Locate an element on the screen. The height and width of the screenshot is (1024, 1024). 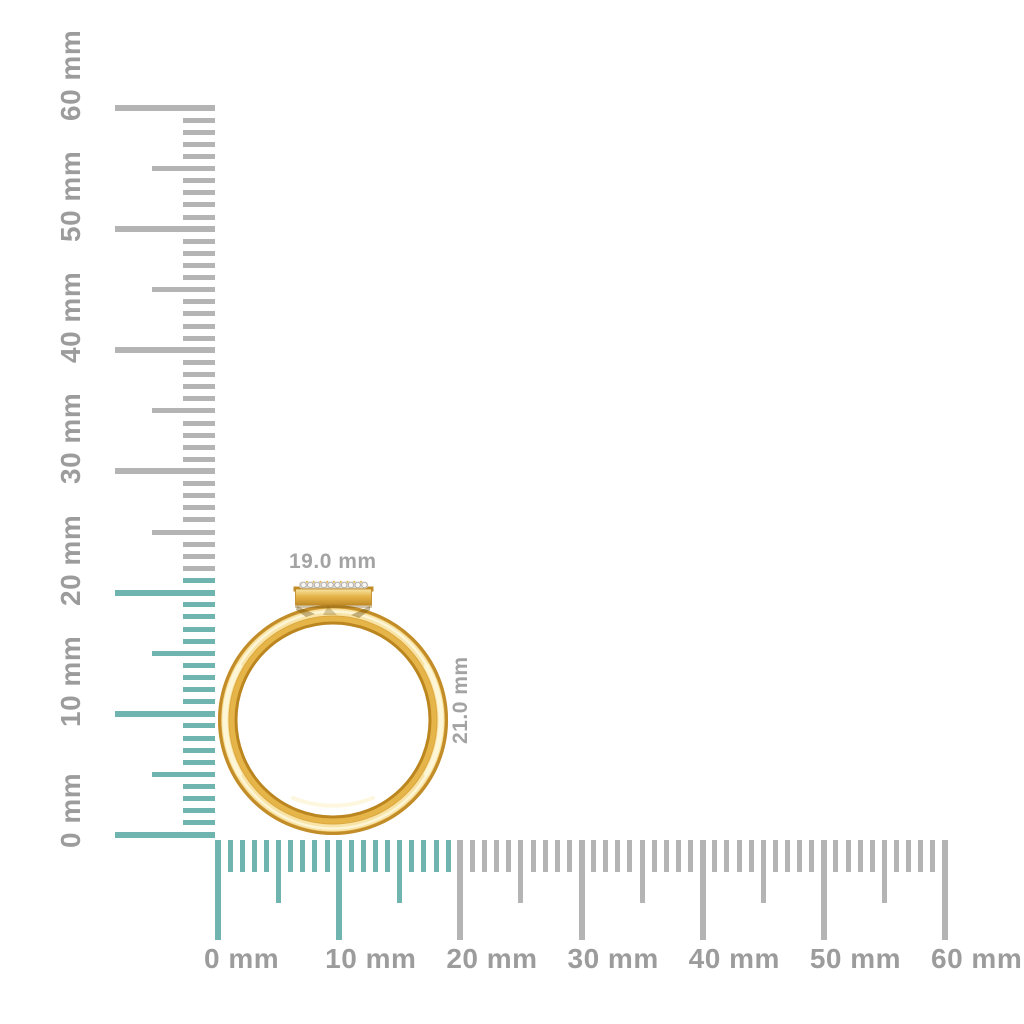
vertical-ruler-tick-22mm is located at coordinates (199, 568).